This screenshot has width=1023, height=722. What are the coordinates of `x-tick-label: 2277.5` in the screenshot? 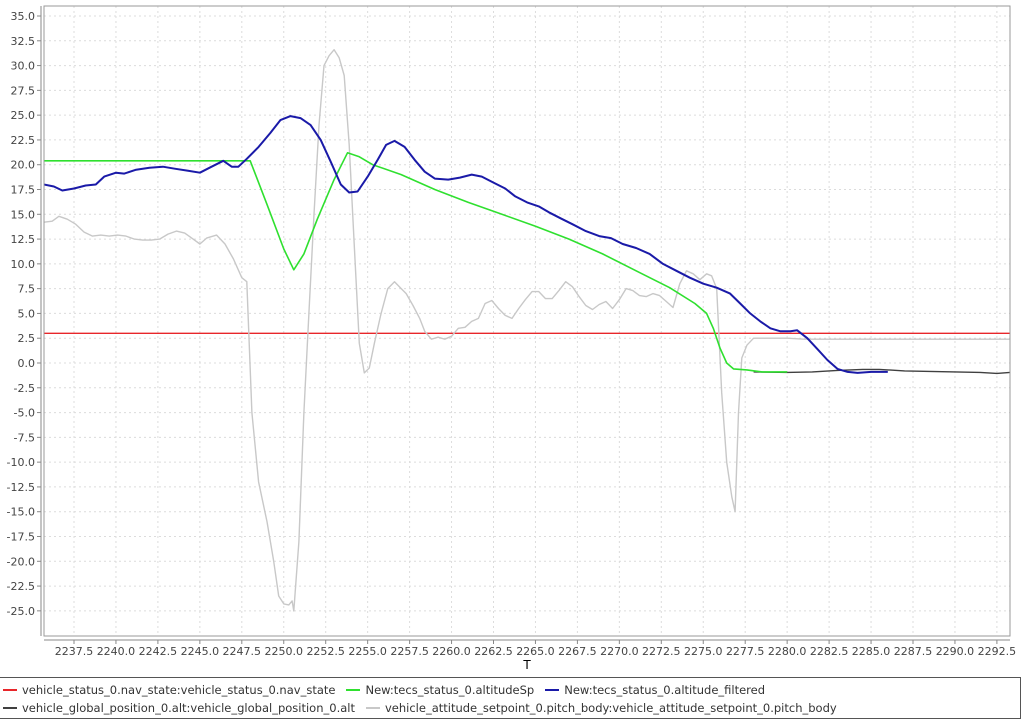 It's located at (745, 651).